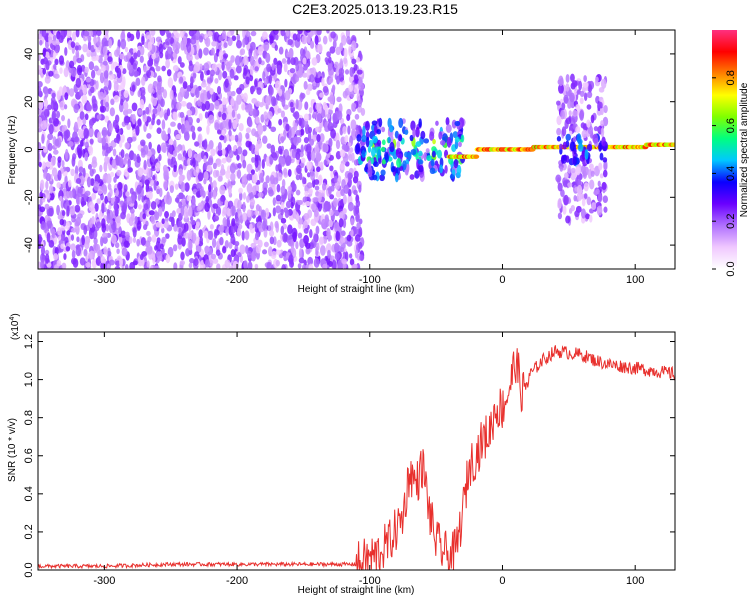  What do you see at coordinates (731, 77) in the screenshot?
I see `colorbar-tick-label: 0.8` at bounding box center [731, 77].